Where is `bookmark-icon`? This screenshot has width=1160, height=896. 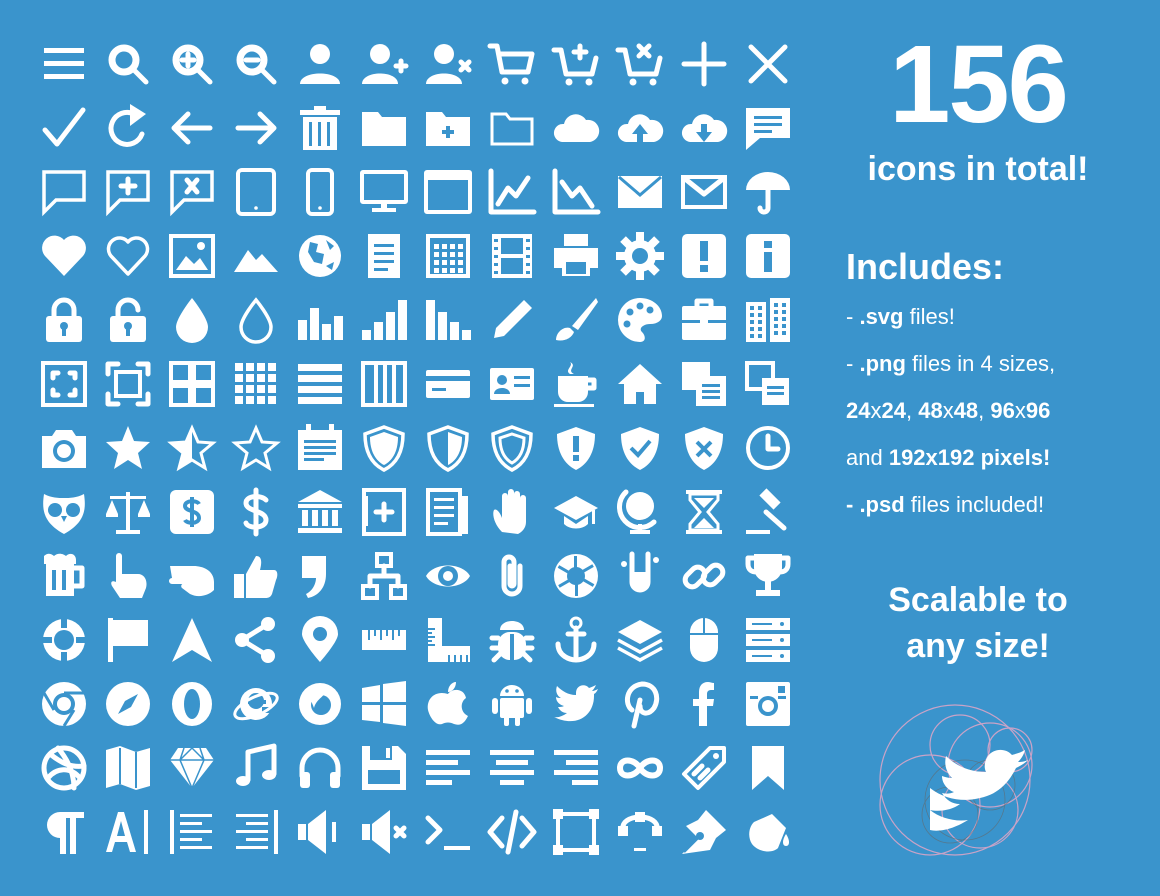
bookmark-icon is located at coordinates (768, 768).